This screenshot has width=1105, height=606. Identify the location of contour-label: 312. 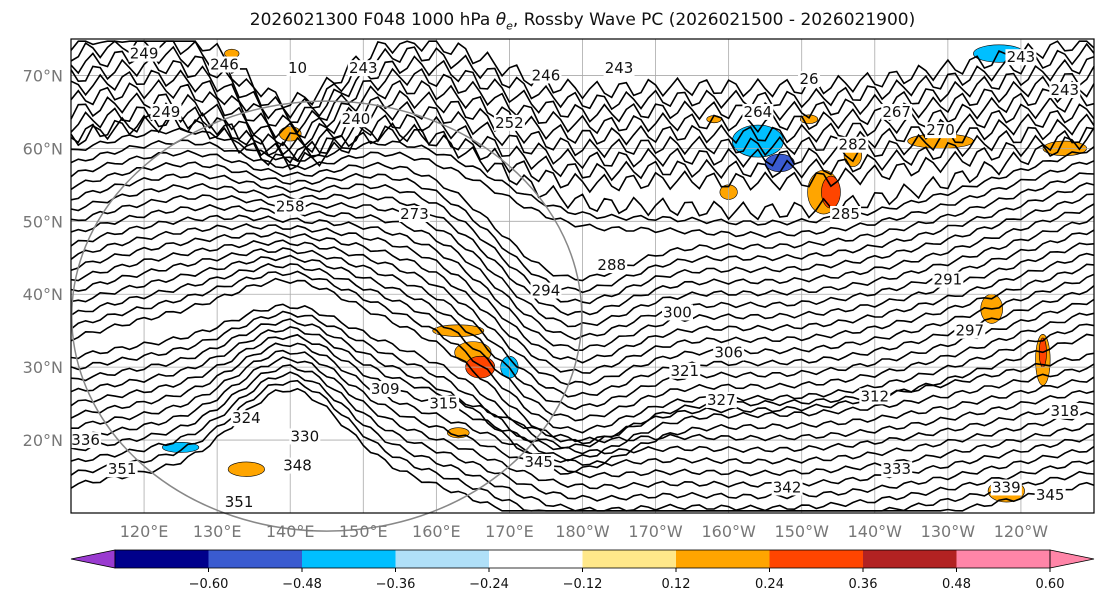
(874, 396).